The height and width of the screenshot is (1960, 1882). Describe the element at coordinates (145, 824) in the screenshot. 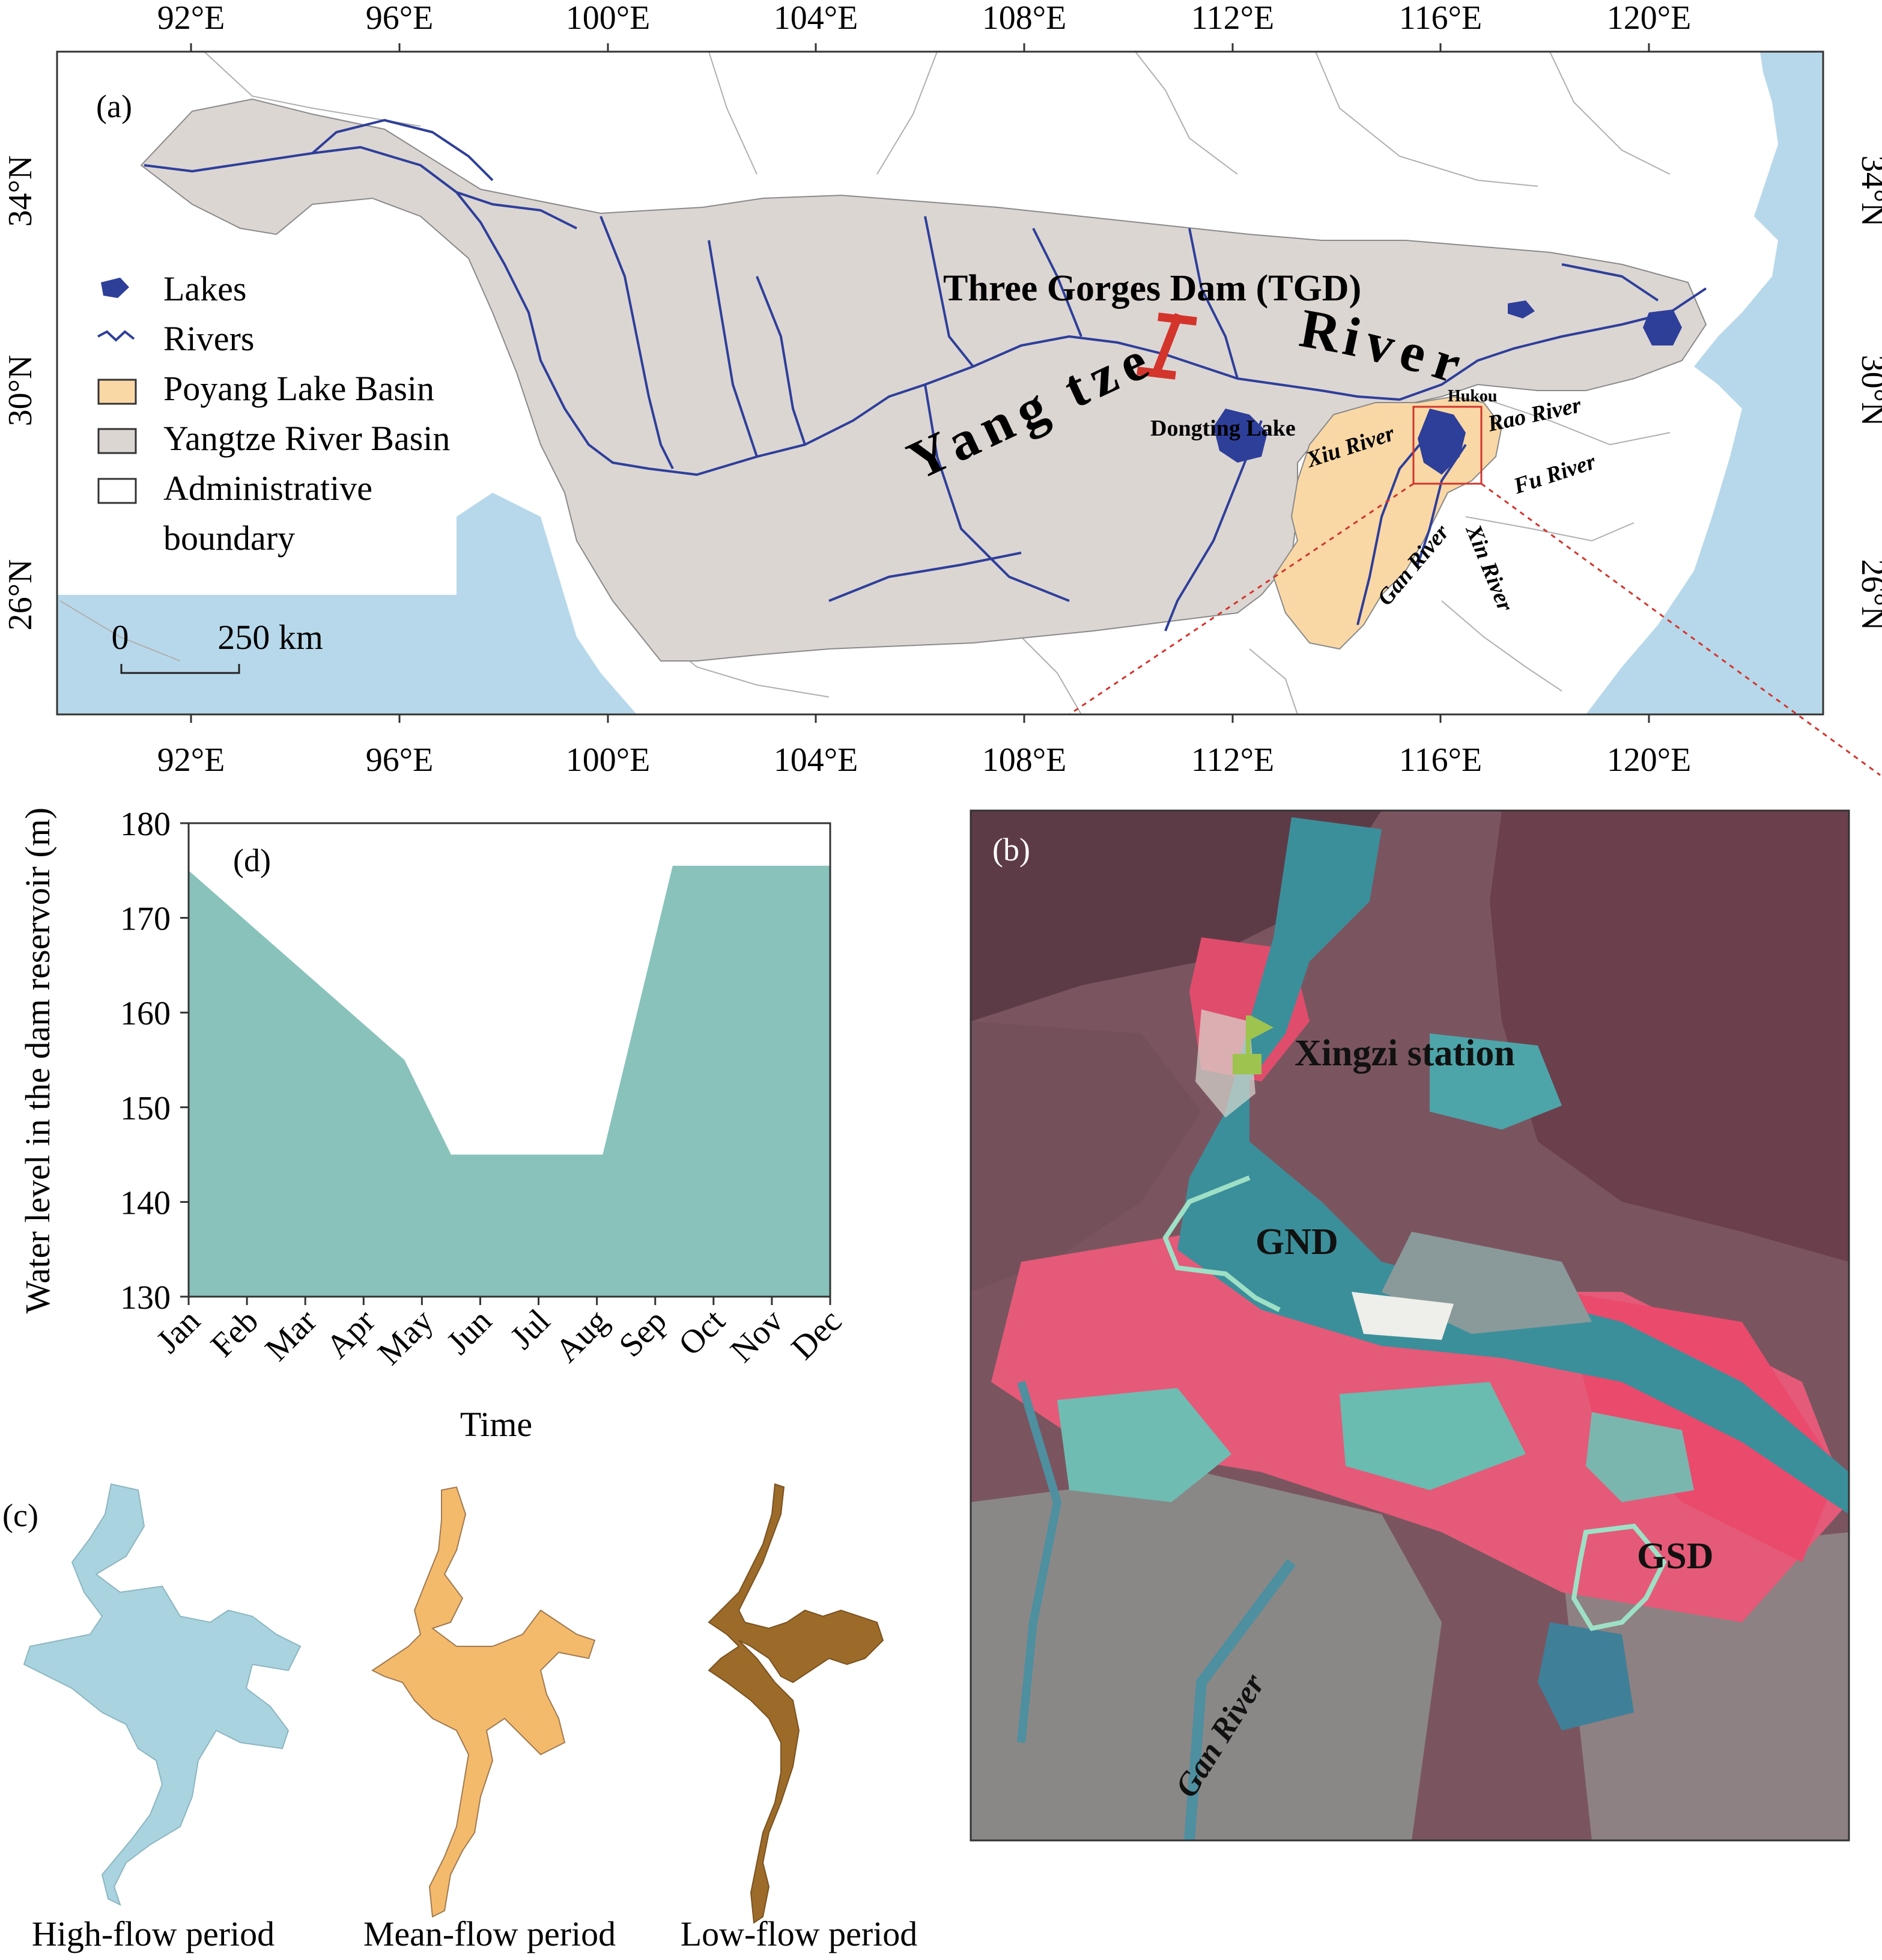

I see `y-tick-label: 180` at that location.